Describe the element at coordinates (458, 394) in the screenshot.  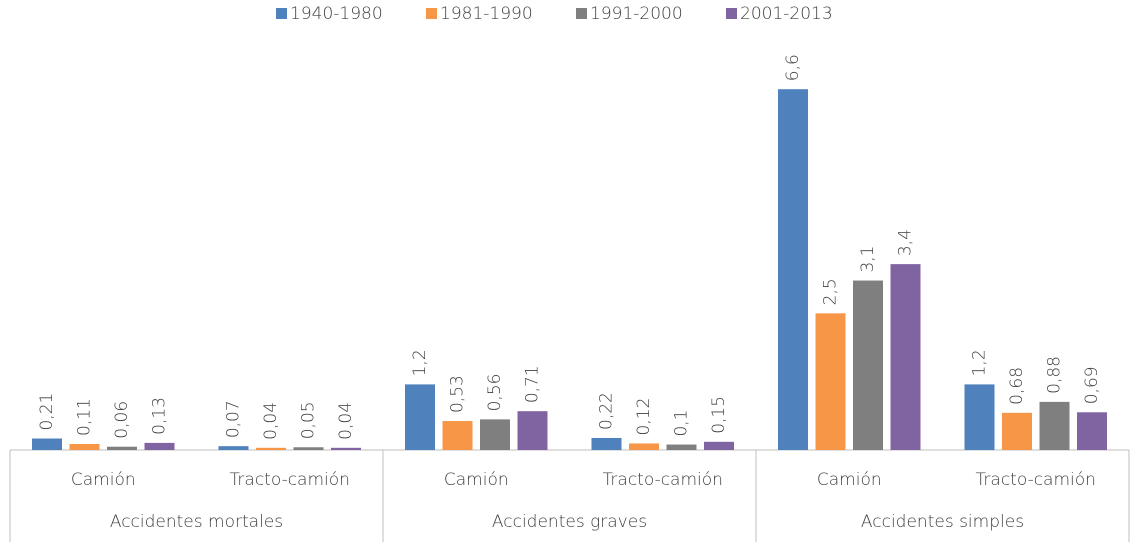
I see `data-label: 0,53` at that location.